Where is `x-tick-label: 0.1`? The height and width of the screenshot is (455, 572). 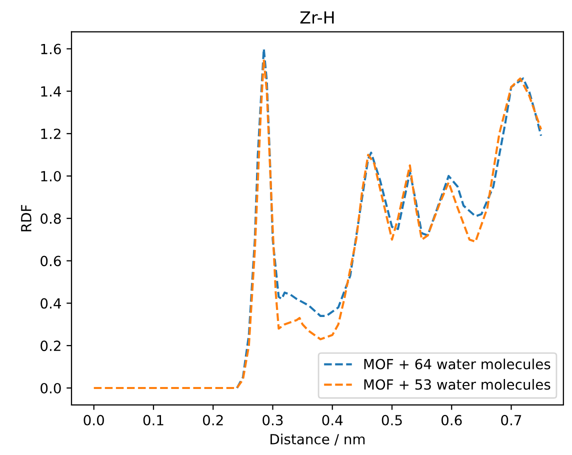 x-tick-label: 0.1 is located at coordinates (153, 420).